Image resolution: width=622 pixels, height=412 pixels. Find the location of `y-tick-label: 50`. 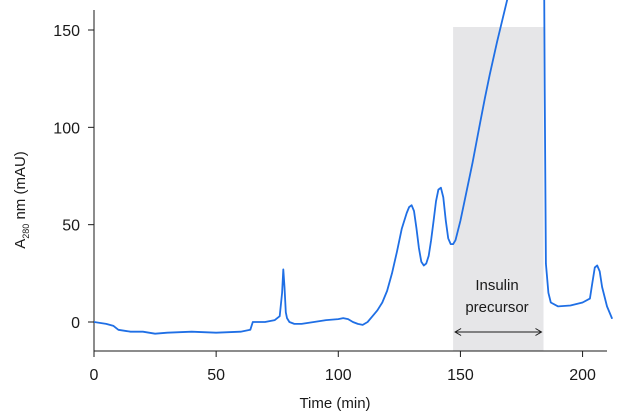

y-tick-label: 50 is located at coordinates (71, 226).